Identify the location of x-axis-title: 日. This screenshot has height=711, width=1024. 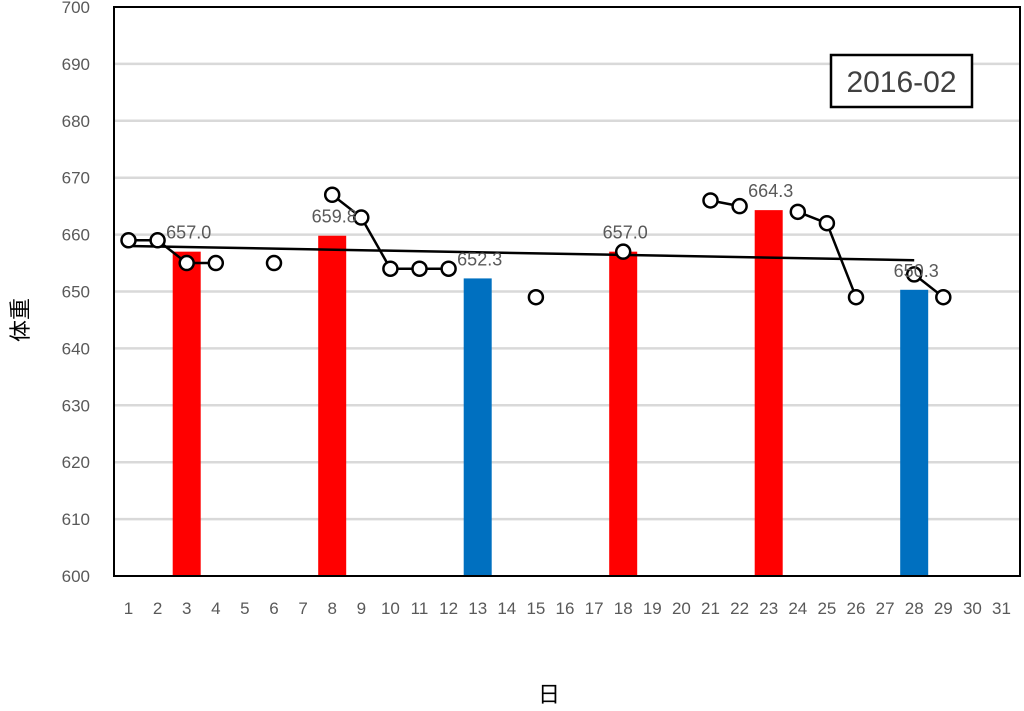
(549, 695).